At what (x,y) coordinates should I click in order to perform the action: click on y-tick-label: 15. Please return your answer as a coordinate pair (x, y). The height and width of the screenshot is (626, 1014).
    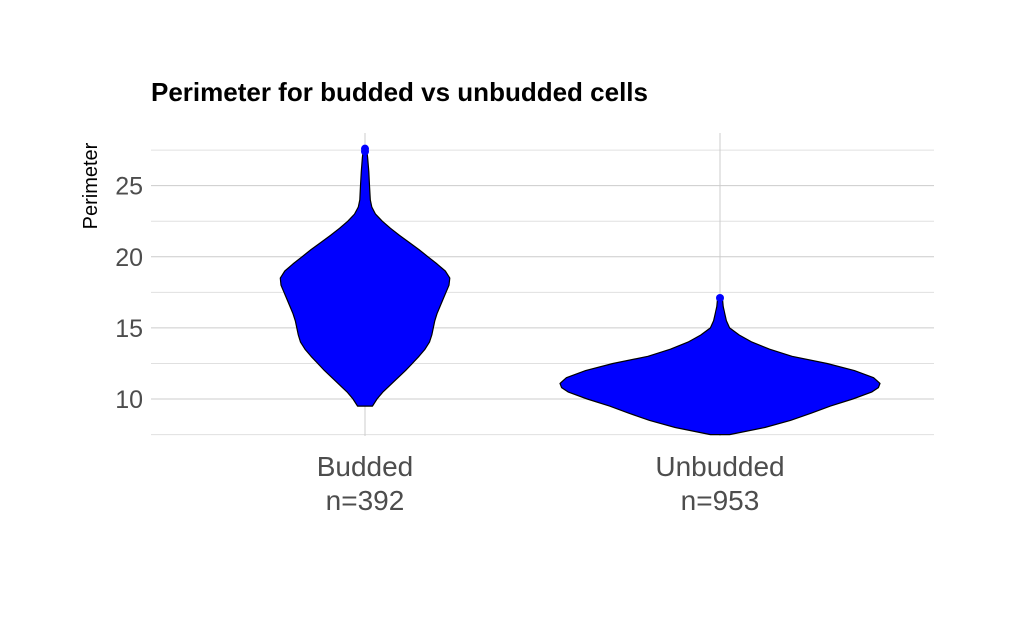
    Looking at the image, I should click on (129, 329).